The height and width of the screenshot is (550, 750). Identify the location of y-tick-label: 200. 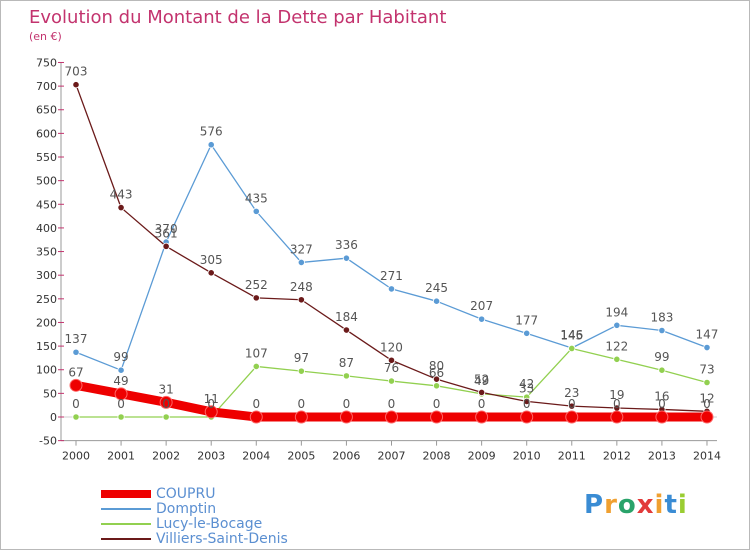
(46, 322).